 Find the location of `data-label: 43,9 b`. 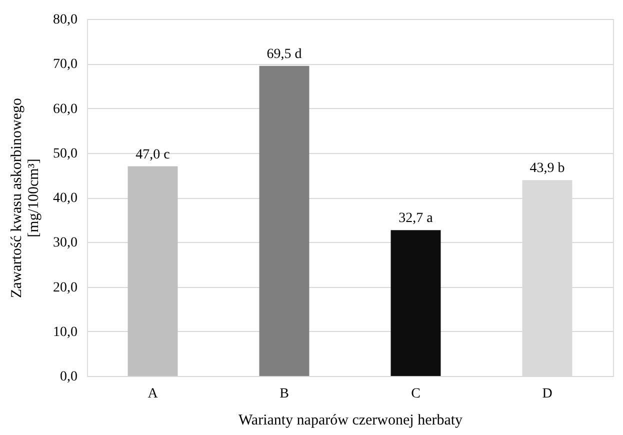

data-label: 43,9 b is located at coordinates (547, 168).